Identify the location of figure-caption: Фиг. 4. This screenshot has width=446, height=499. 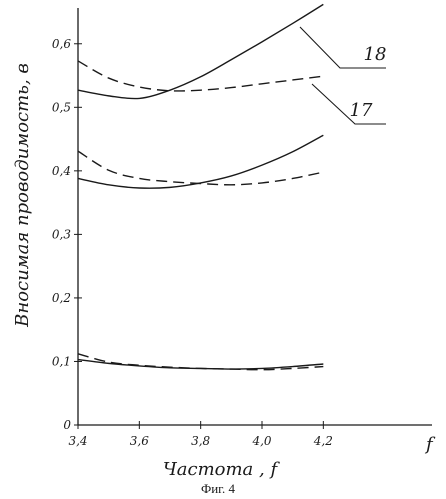
(218, 488).